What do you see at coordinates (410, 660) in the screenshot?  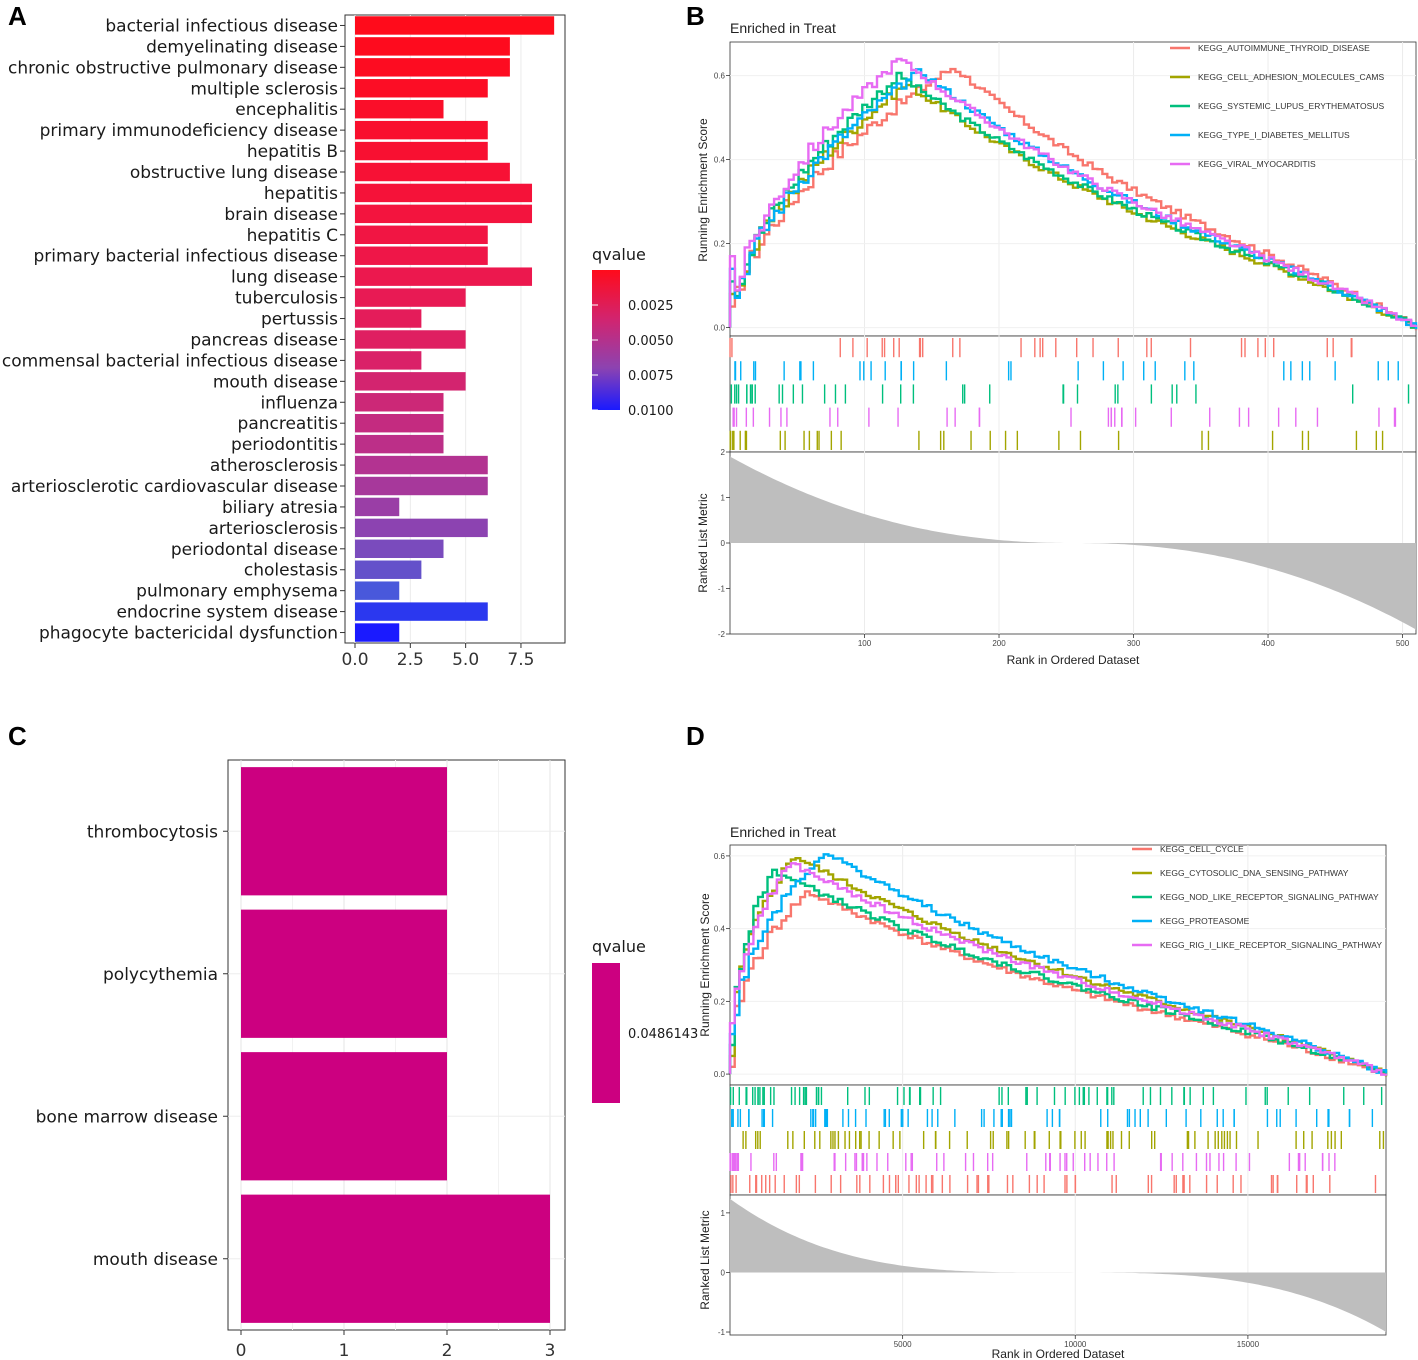 I see `panel-a-xtick-label: 2.5` at bounding box center [410, 660].